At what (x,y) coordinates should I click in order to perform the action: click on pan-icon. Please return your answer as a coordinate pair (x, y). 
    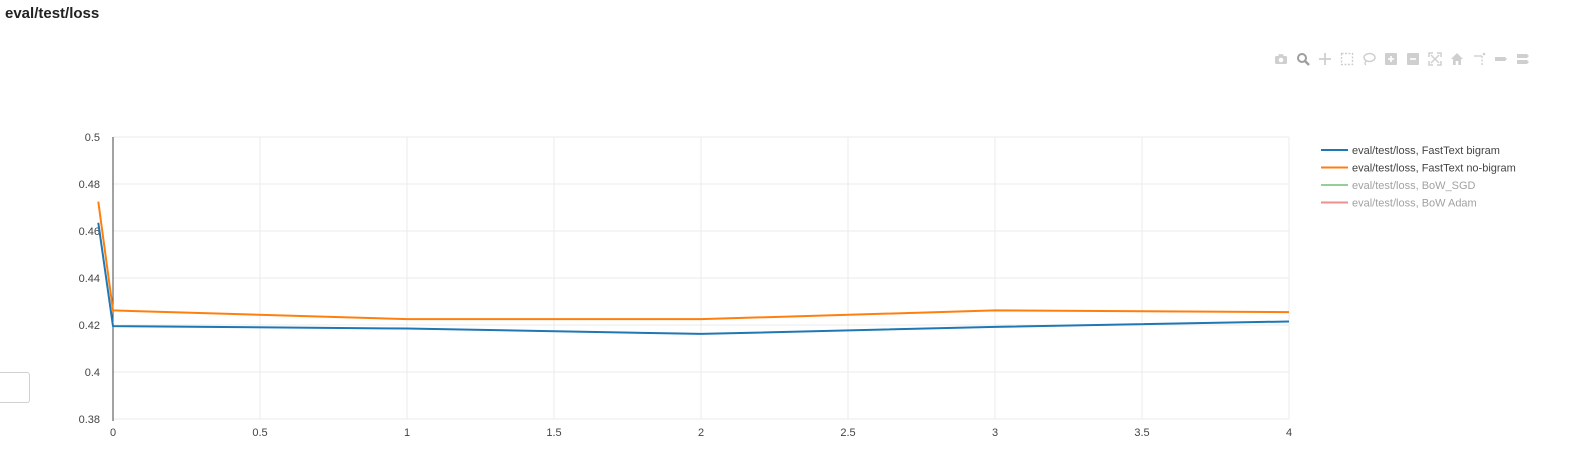
    Looking at the image, I should click on (1325, 59).